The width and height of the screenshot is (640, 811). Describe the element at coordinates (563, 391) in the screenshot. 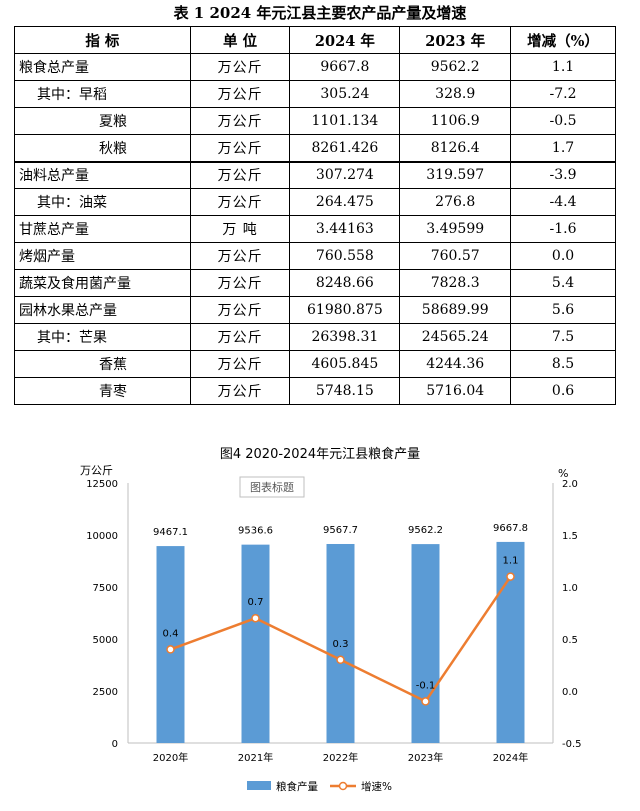

I see `row-change: 0.6` at that location.